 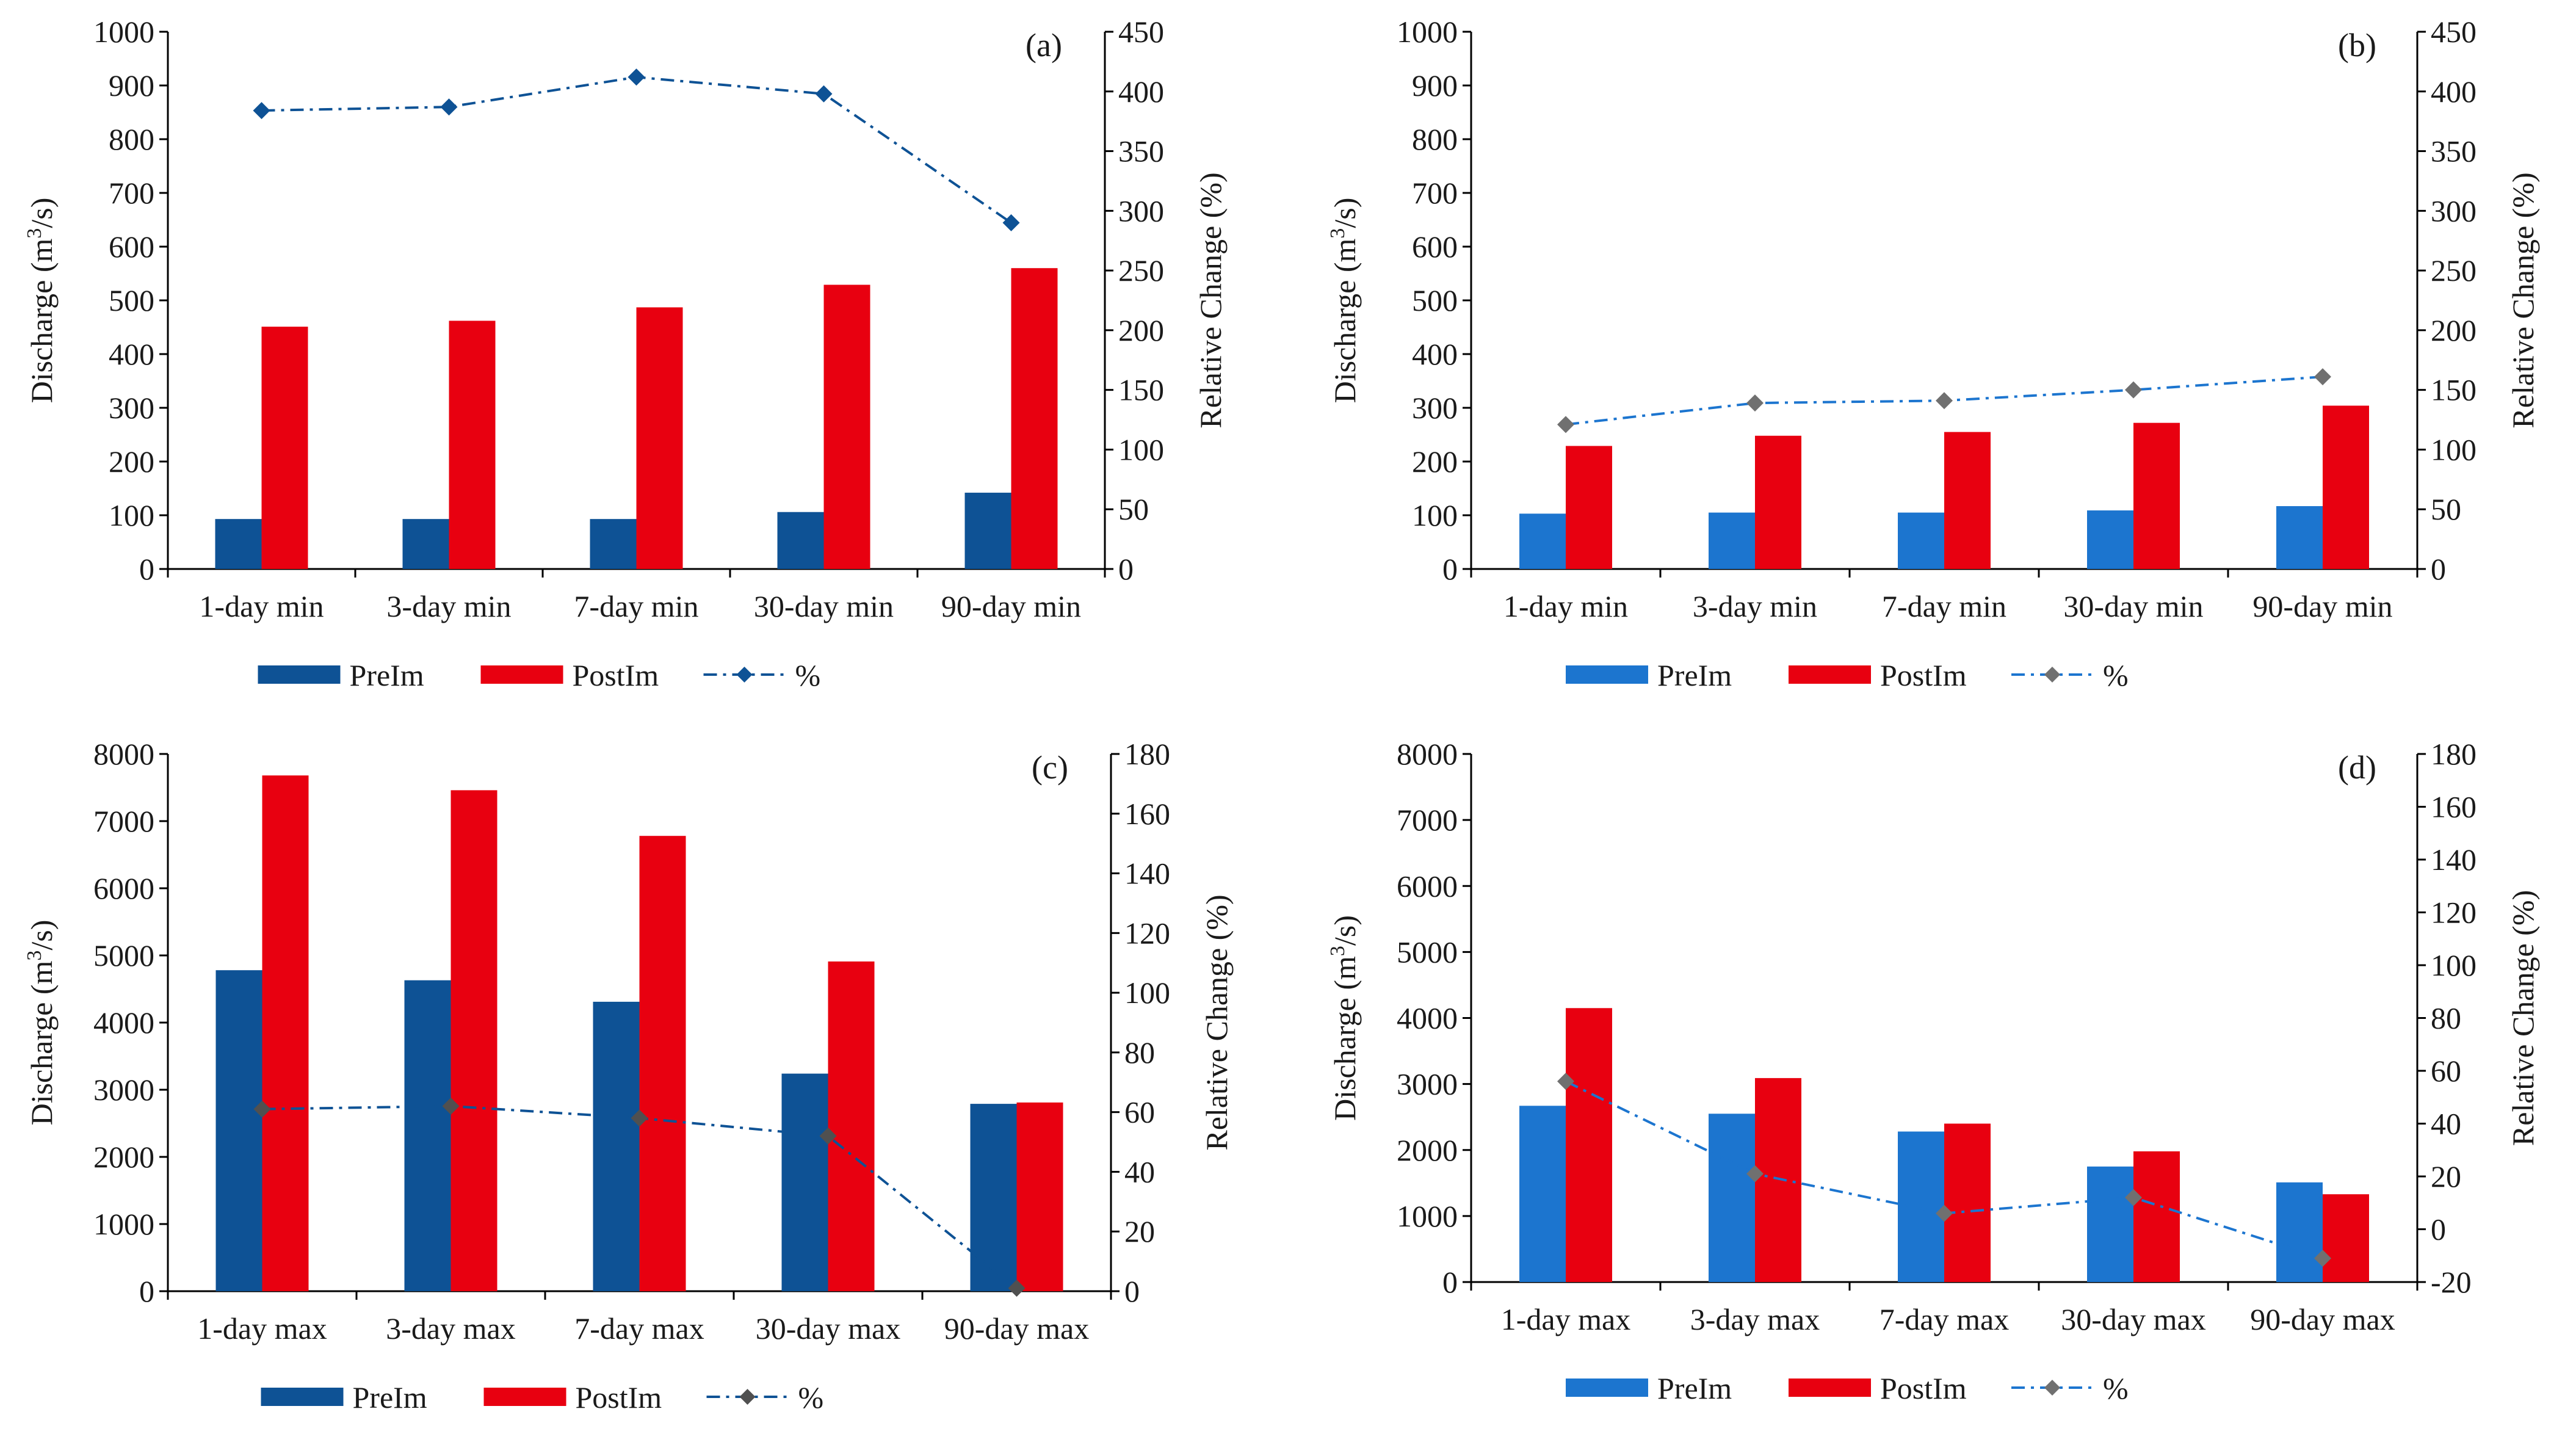 What do you see at coordinates (1133, 509) in the screenshot?
I see `right-tick-label: 50` at bounding box center [1133, 509].